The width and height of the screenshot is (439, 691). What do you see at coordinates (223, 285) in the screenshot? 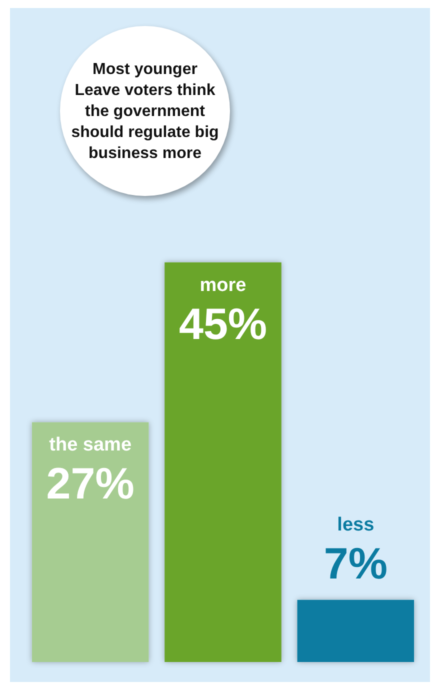
I see `x-tick-label: more` at bounding box center [223, 285].